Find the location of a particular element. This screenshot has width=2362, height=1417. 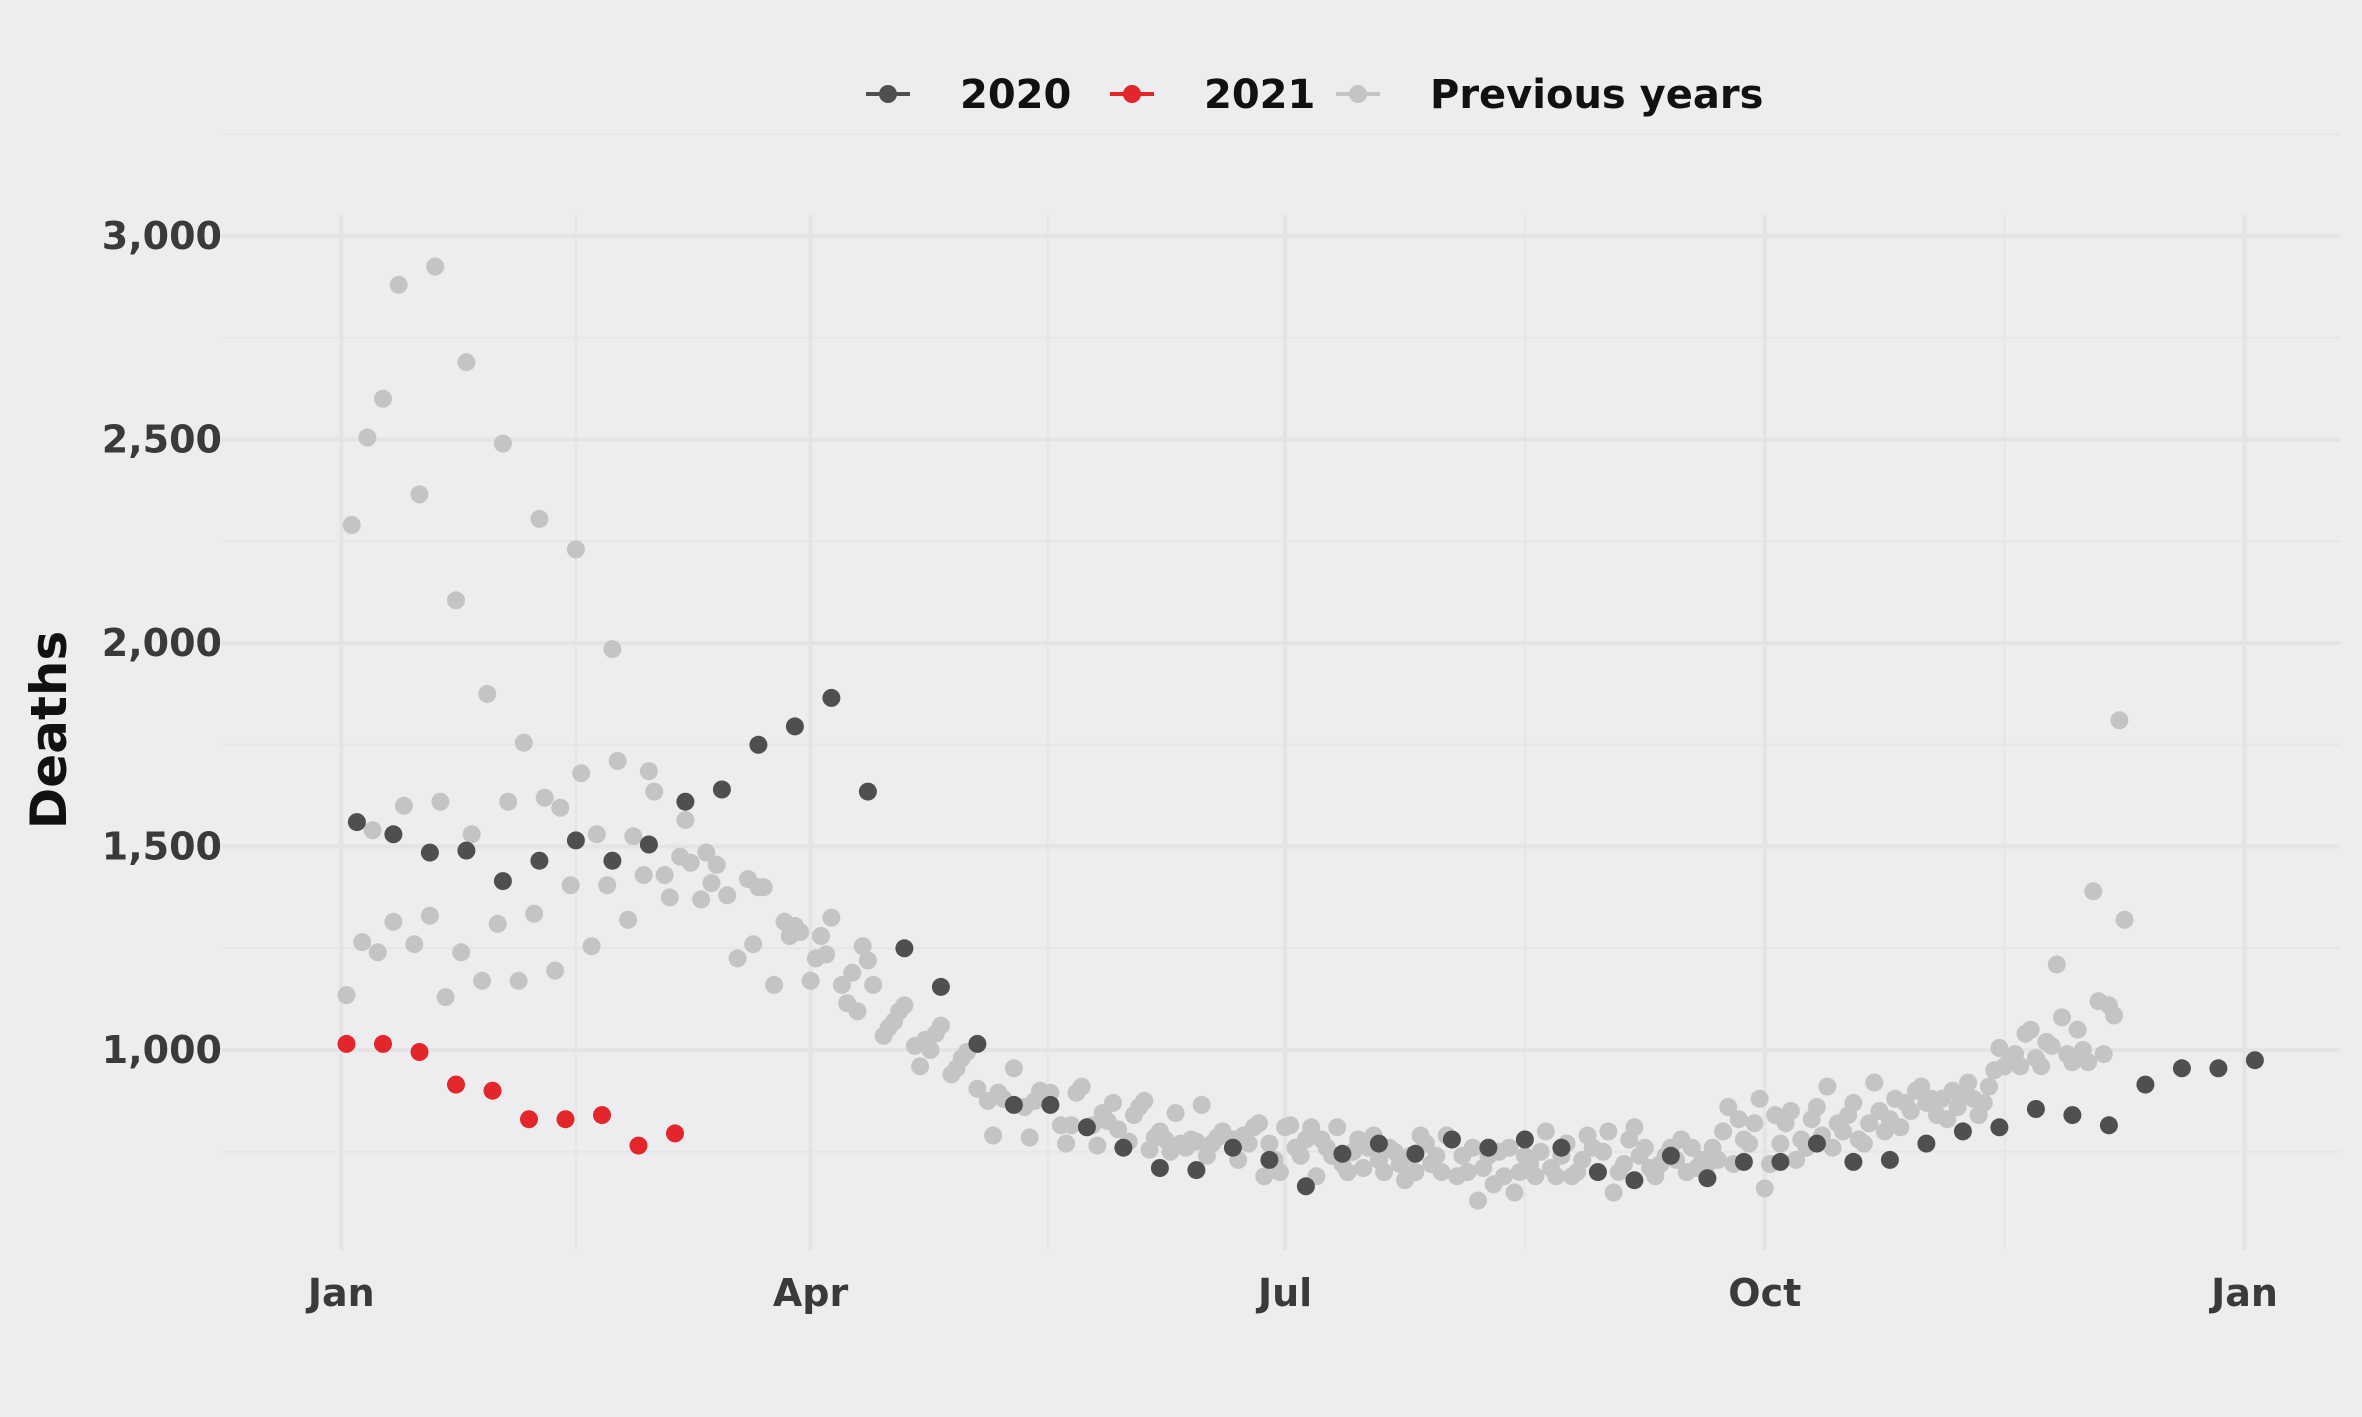

x-axis-tick-labels: Jan Apr Jul Oct Jan is located at coordinates (1291, 1293).